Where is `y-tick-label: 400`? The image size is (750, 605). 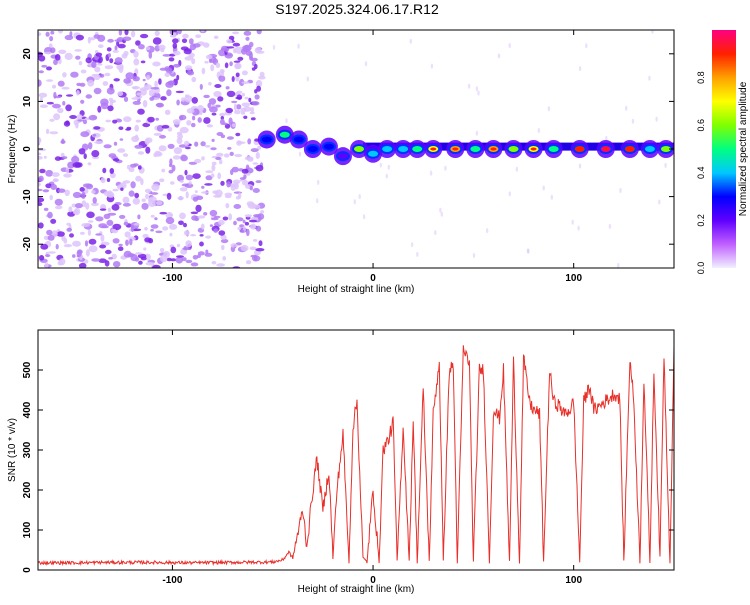
y-tick-label: 400 is located at coordinates (27, 409).